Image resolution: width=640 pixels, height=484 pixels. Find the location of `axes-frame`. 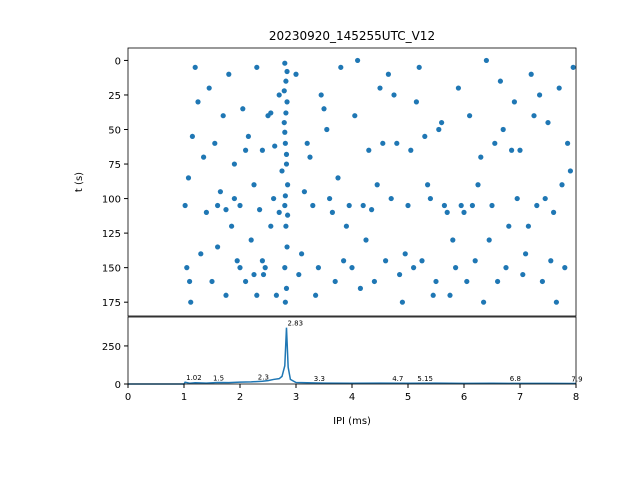

axes-frame is located at coordinates (352, 350).